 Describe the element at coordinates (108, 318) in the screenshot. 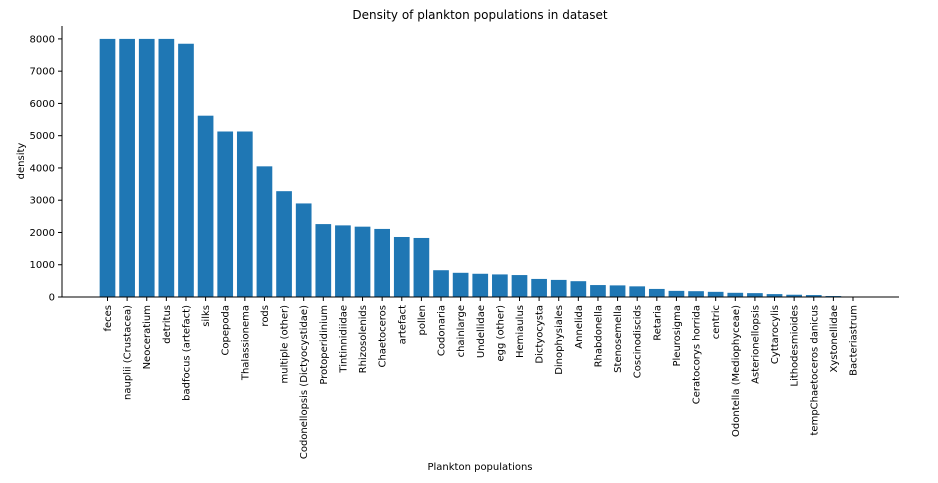

I see `x-tick-label-0: feces` at that location.